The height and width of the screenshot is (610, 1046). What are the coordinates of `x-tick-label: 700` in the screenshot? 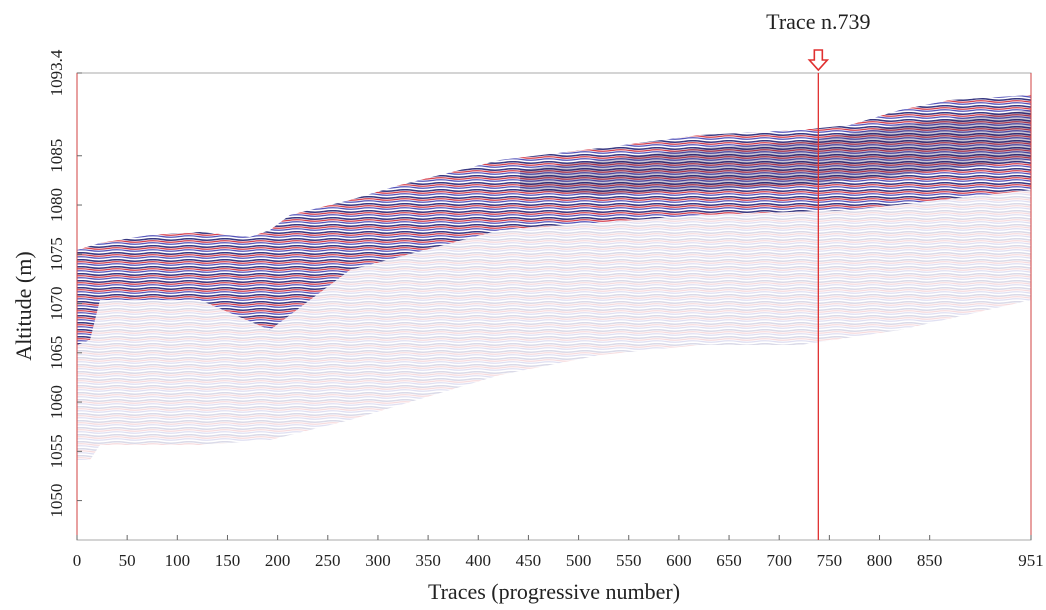 It's located at (779, 560).